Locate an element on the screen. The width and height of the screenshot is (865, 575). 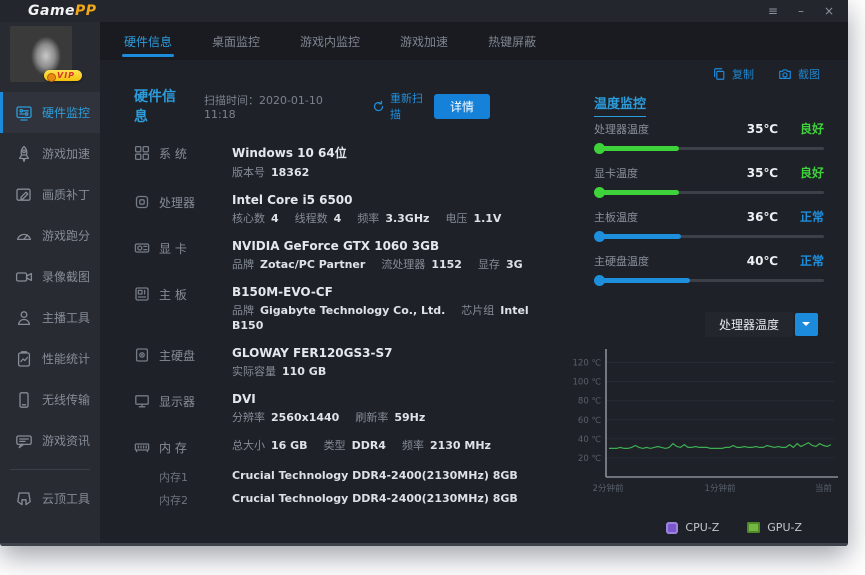
svg-text: 20 ℃ is located at coordinates (590, 459).